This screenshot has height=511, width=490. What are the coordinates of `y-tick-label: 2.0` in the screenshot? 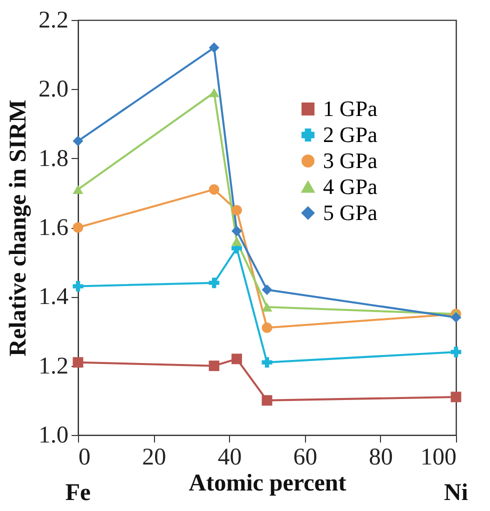 It's located at (53, 89).